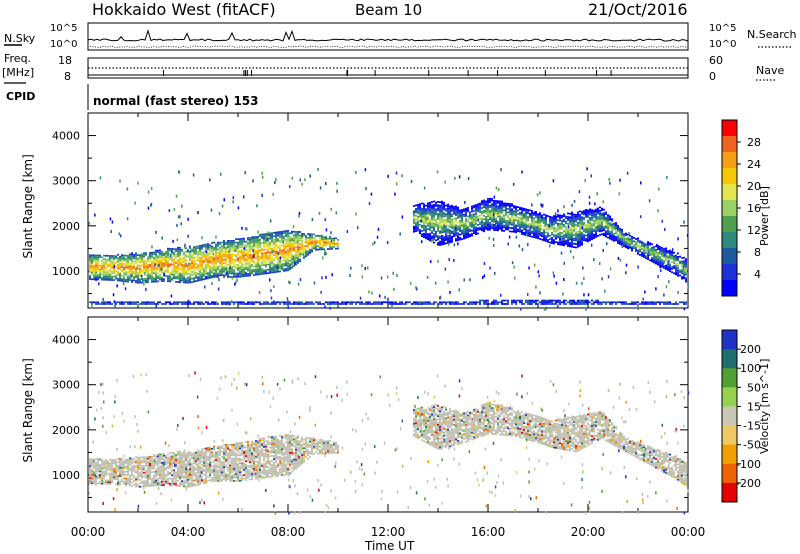 The width and height of the screenshot is (800, 554). I want to click on y-tick-label: 3000, so click(66, 181).